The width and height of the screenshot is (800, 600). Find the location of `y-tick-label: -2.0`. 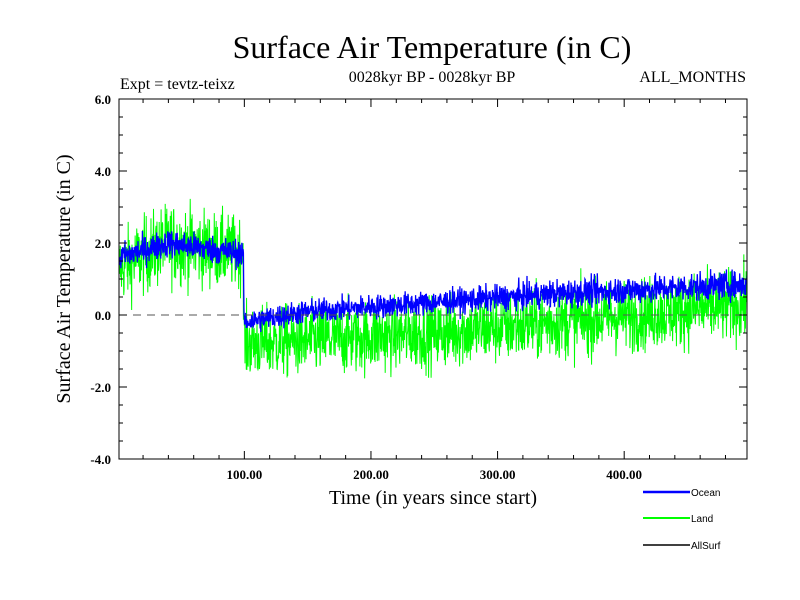

y-tick-label: -2.0 is located at coordinates (100, 387).